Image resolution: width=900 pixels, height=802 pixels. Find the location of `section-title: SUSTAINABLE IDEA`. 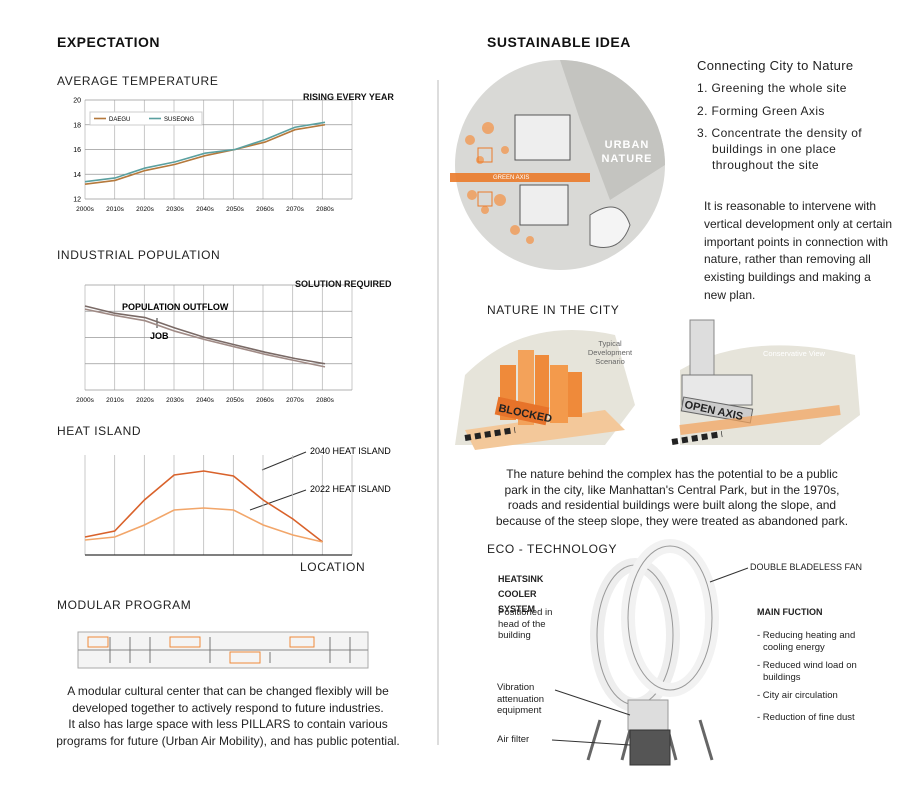

section-title: SUSTAINABLE IDEA is located at coordinates (559, 42).